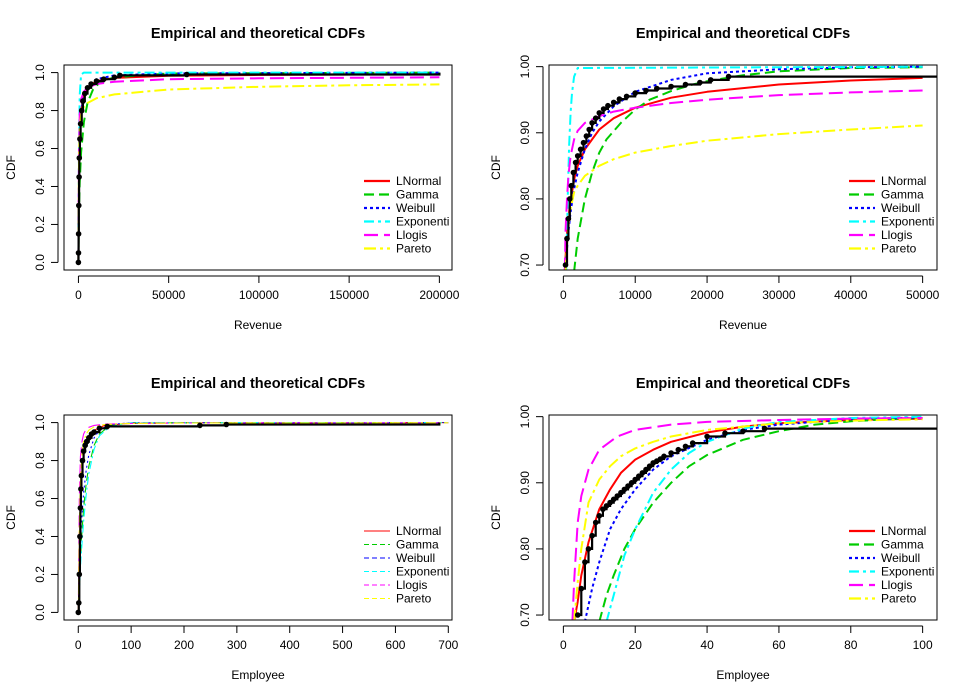  What do you see at coordinates (131, 645) in the screenshot?
I see `x-tick-label: 100` at bounding box center [131, 645].